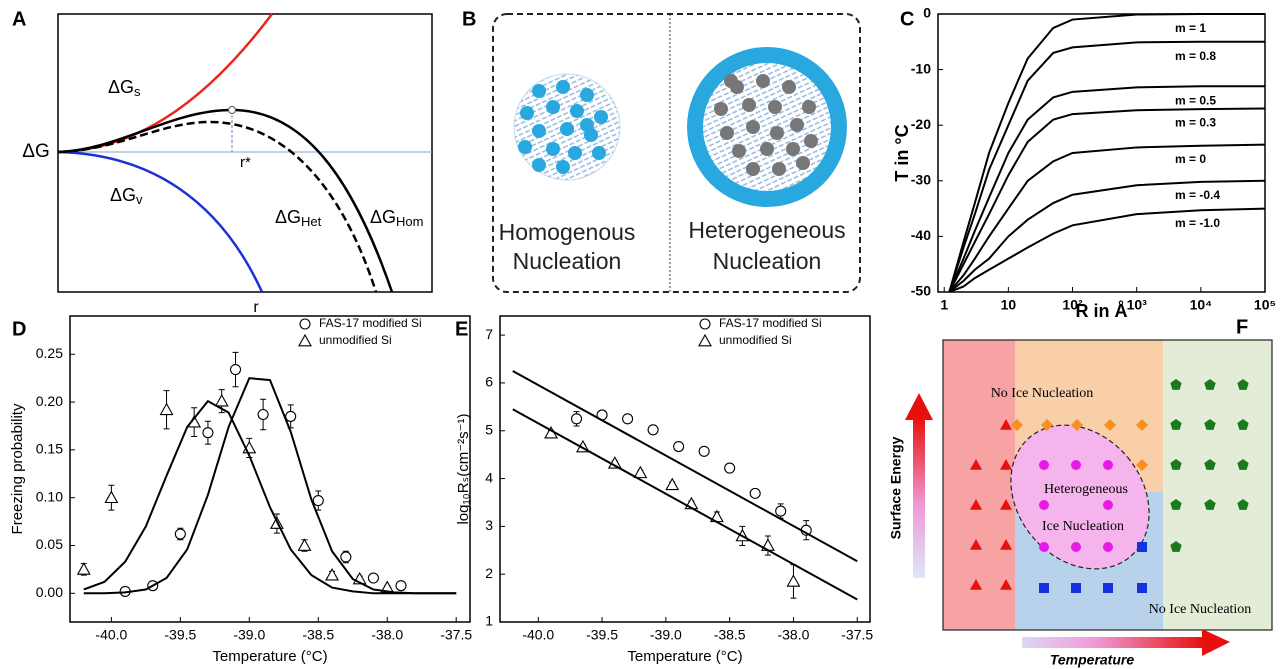 Image resolution: width=1282 pixels, height=669 pixels. What do you see at coordinates (896, 487) in the screenshot?
I see `arrow-label: Surface Energy` at bounding box center [896, 487].